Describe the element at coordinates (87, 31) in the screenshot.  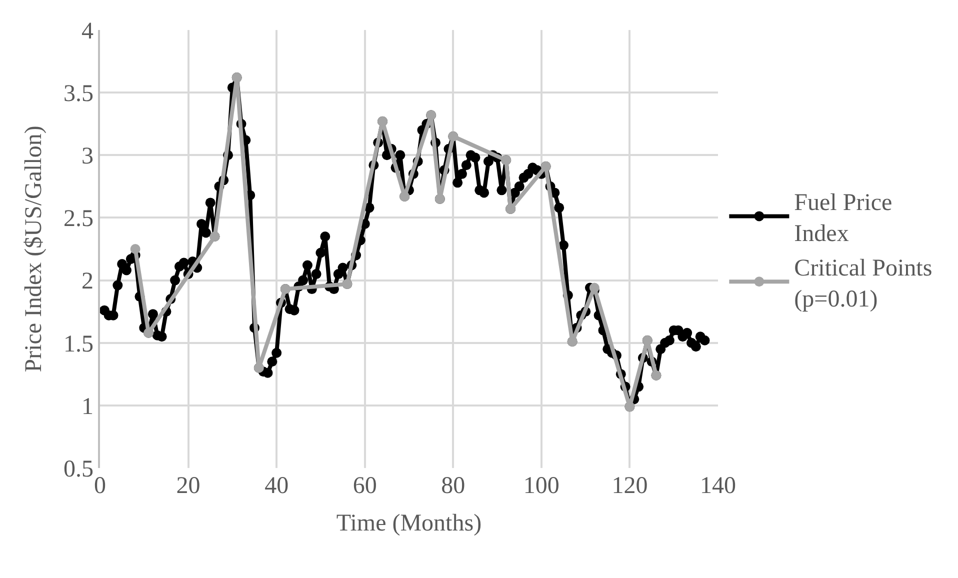
I see `y-tick-label: 4` at that location.